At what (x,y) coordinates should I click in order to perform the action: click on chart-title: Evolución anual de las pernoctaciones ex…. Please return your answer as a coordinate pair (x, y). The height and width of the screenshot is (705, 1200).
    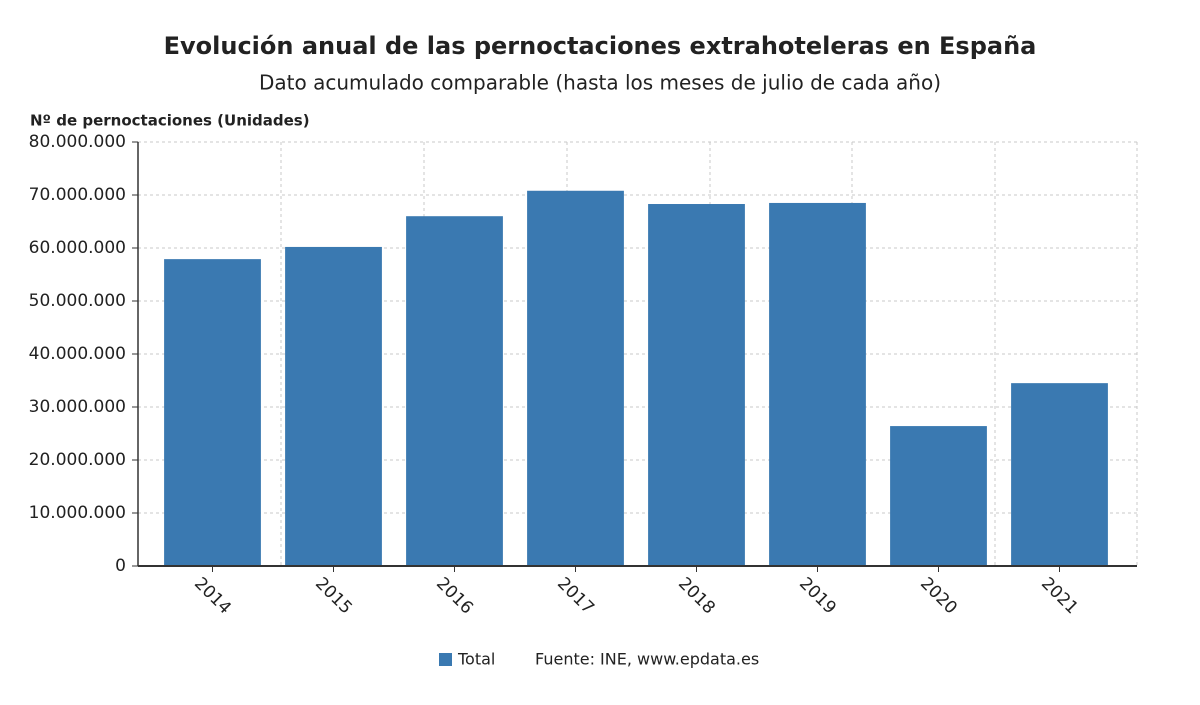
    Looking at the image, I should click on (600, 46).